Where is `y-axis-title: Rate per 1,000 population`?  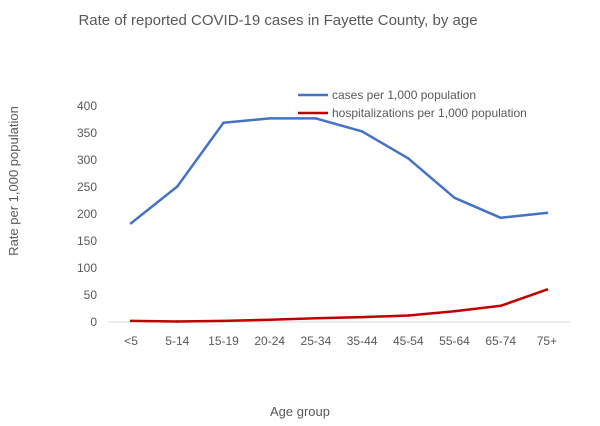 y-axis-title: Rate per 1,000 population is located at coordinates (13, 181).